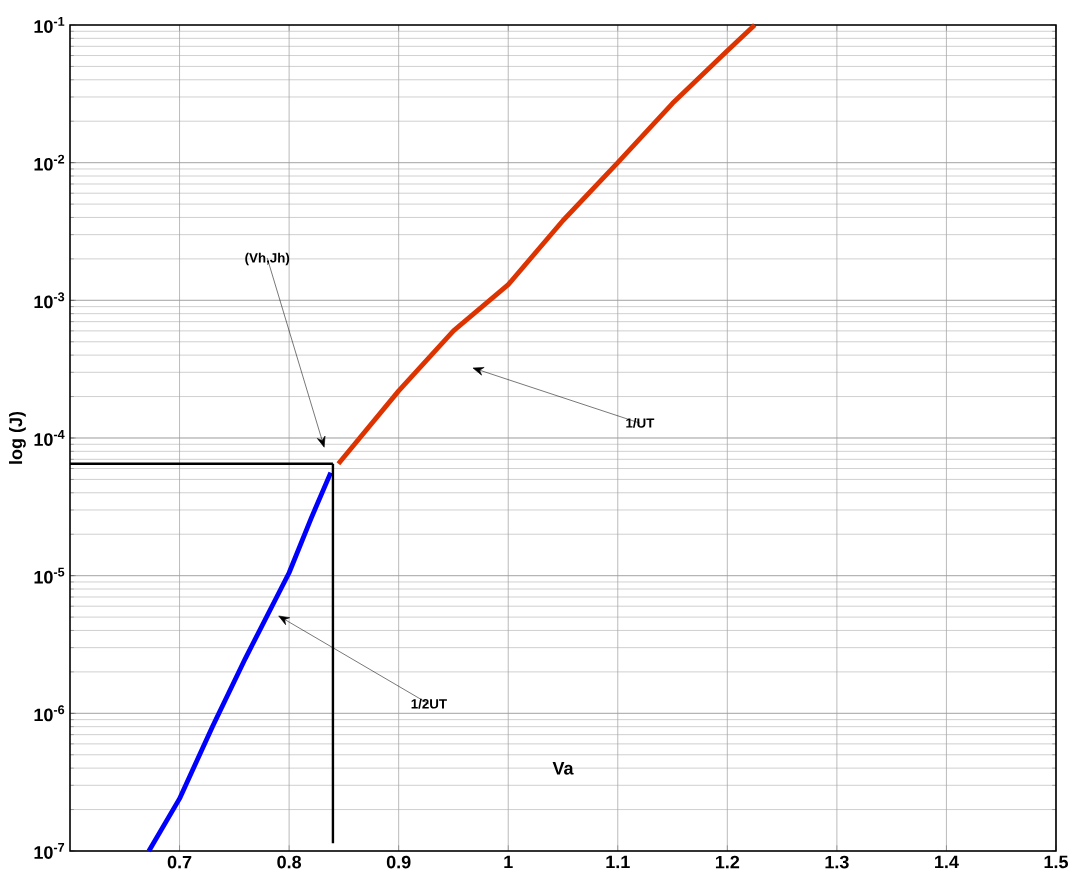 This screenshot has height=887, width=1079. I want to click on x-tick-label: 1.4, so click(947, 862).